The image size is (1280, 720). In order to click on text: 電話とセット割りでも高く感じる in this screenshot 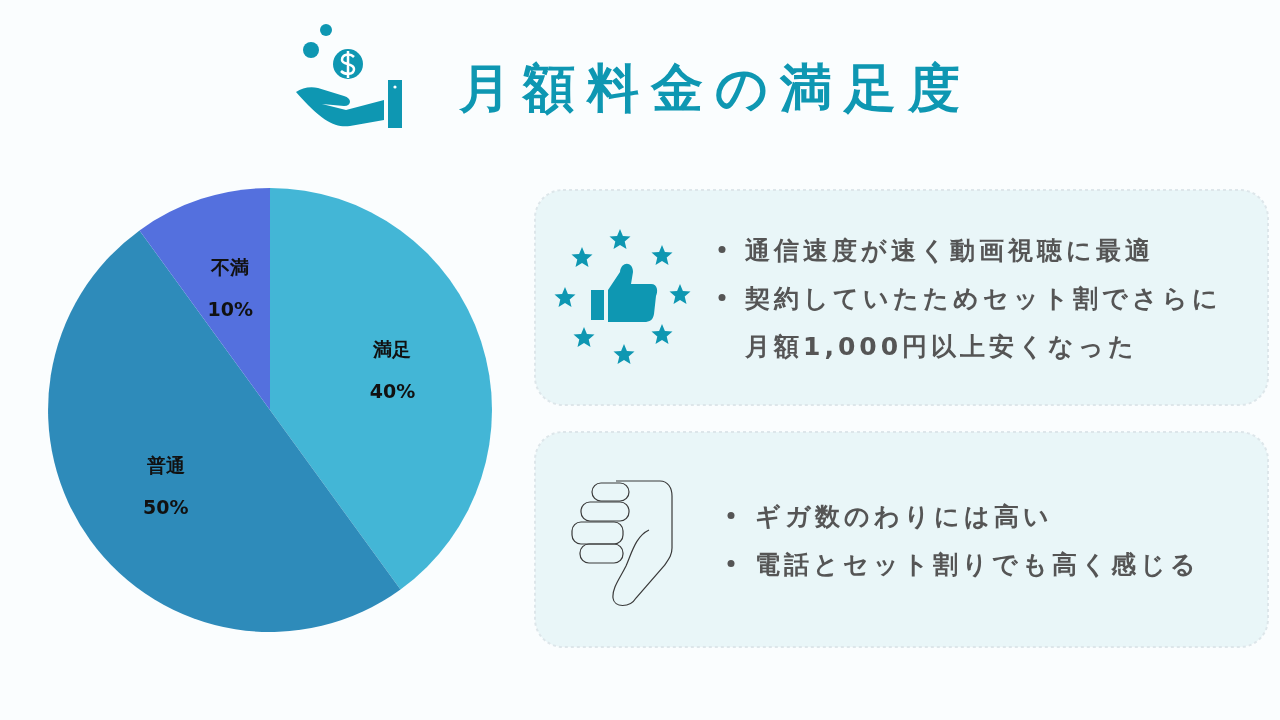, I will do `click(977, 564)`.